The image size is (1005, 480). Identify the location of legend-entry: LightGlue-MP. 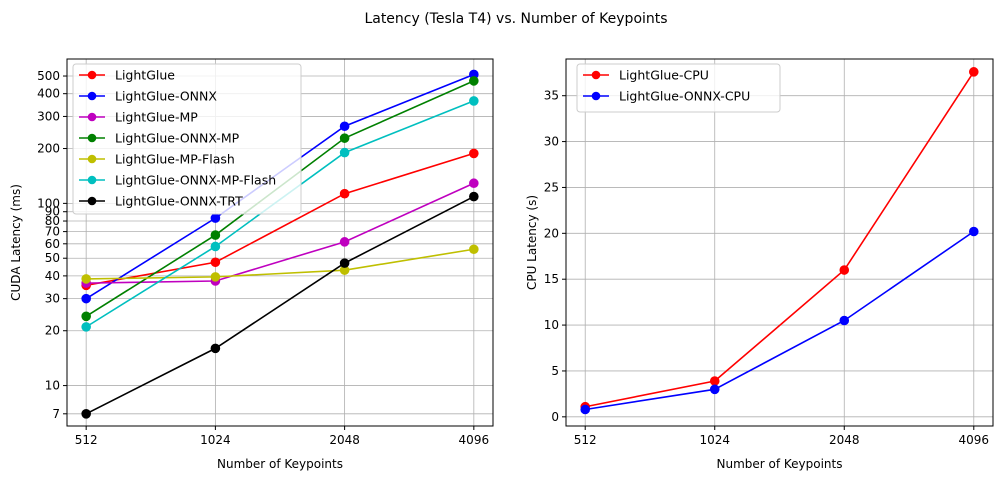
(156, 117).